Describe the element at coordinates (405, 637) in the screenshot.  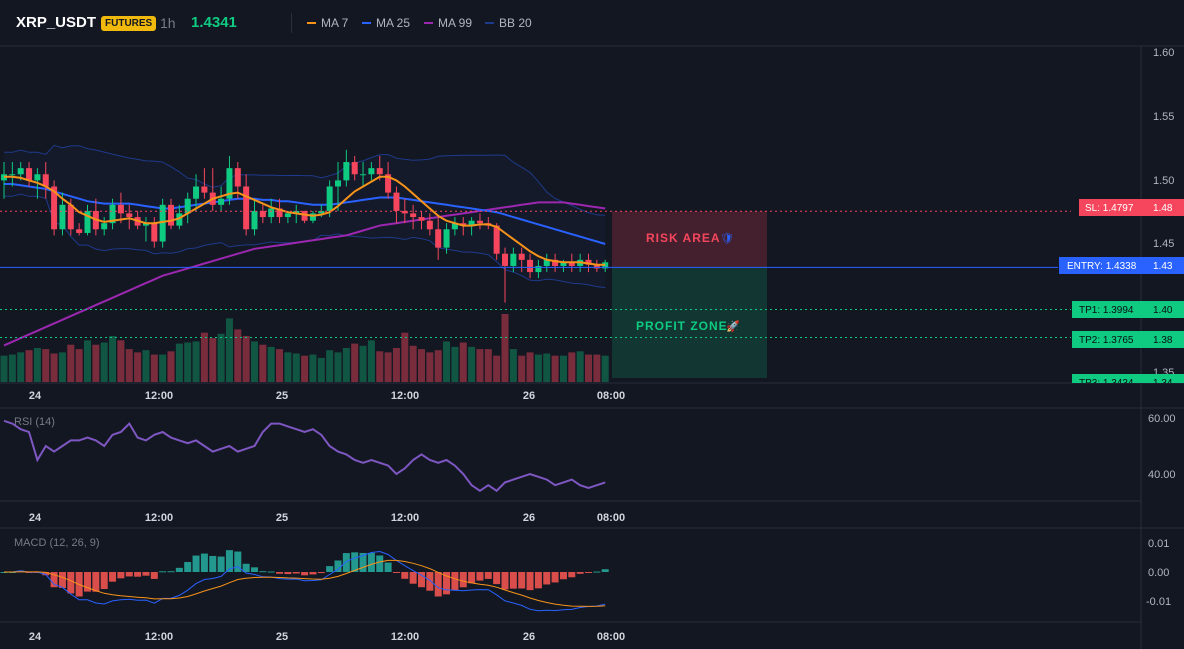
I see `macd-x-label-12-00-b: 12:00` at that location.